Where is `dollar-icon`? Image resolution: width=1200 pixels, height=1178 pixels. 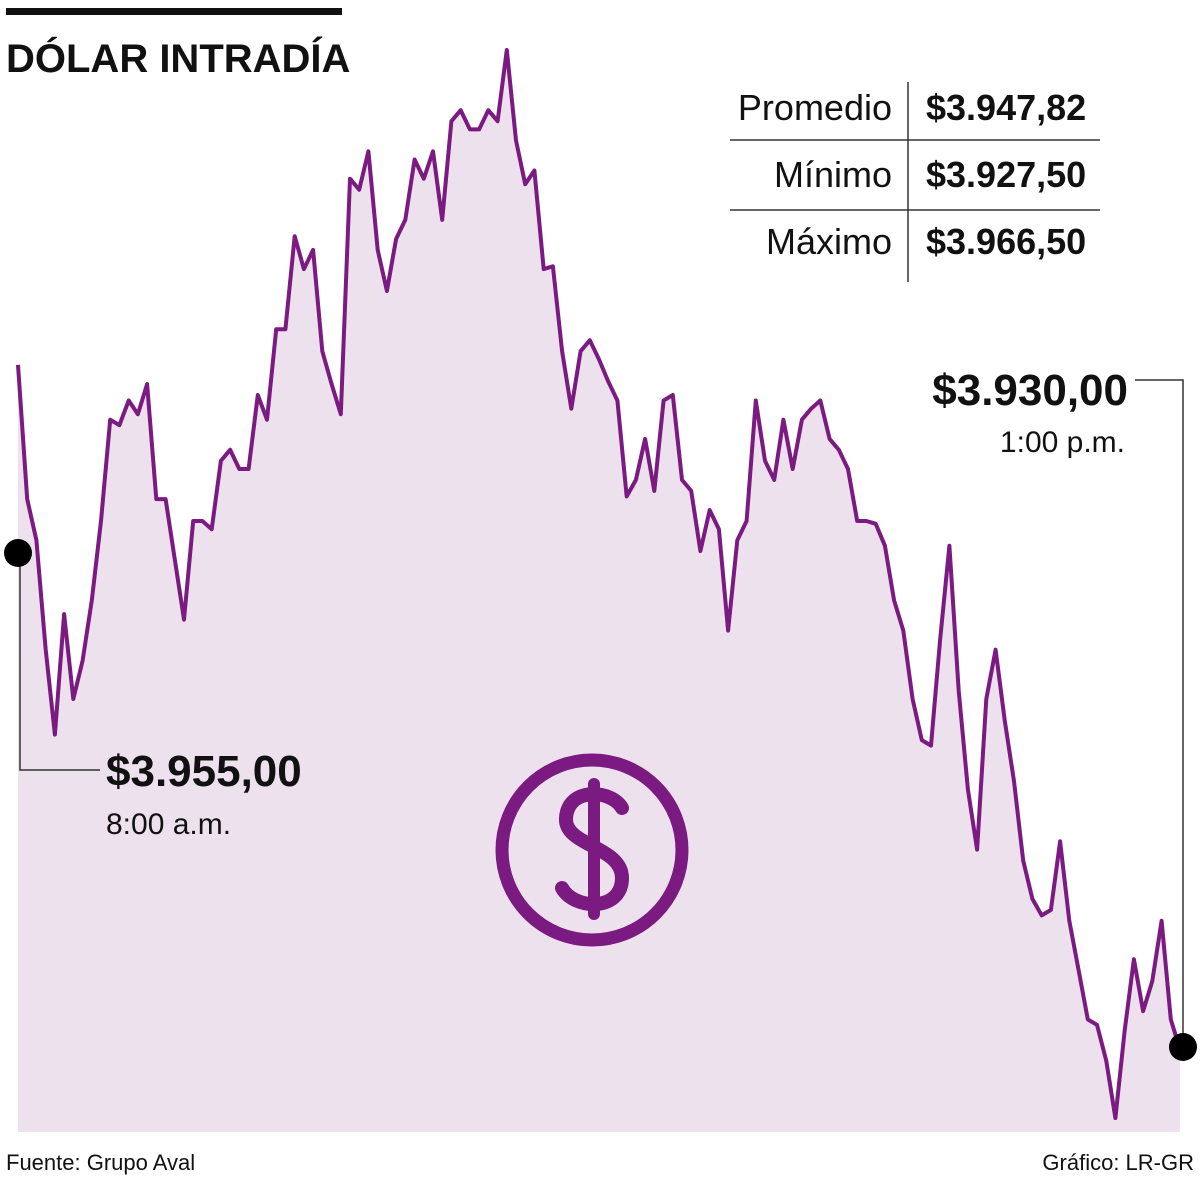
dollar-icon is located at coordinates (592, 850).